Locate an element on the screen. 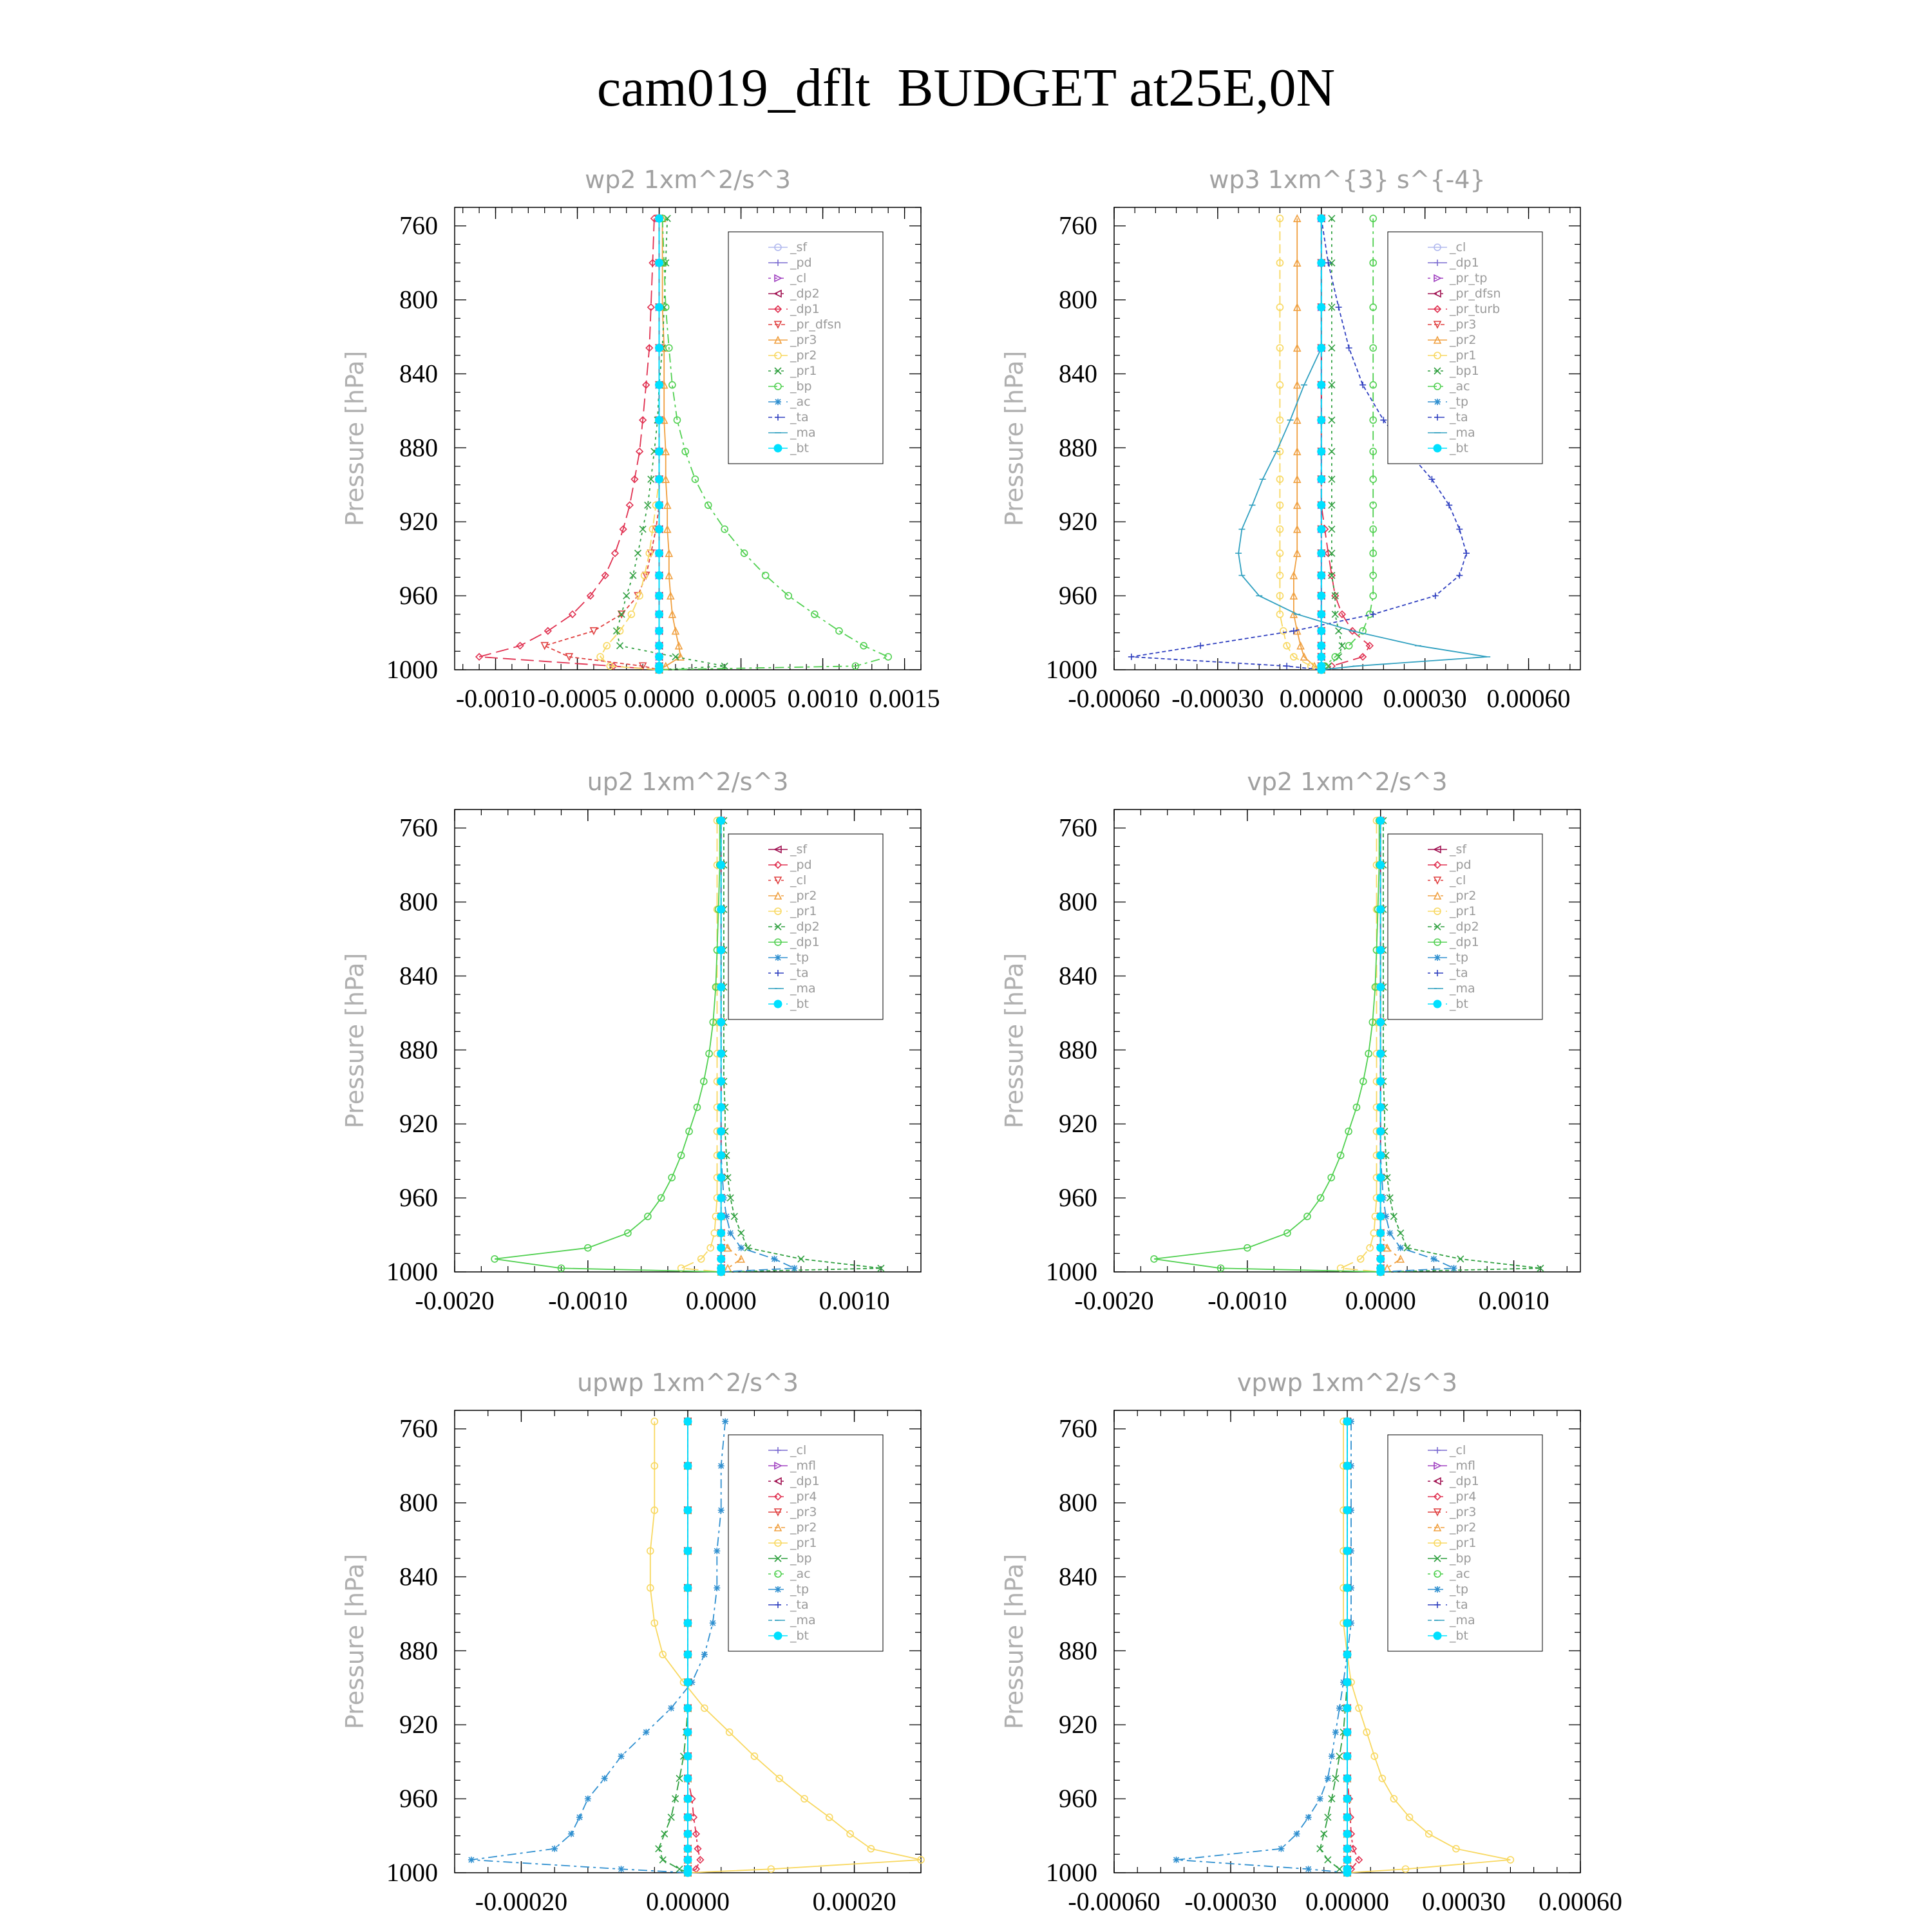  legend-label: _pr3 is located at coordinates (1463, 1512).